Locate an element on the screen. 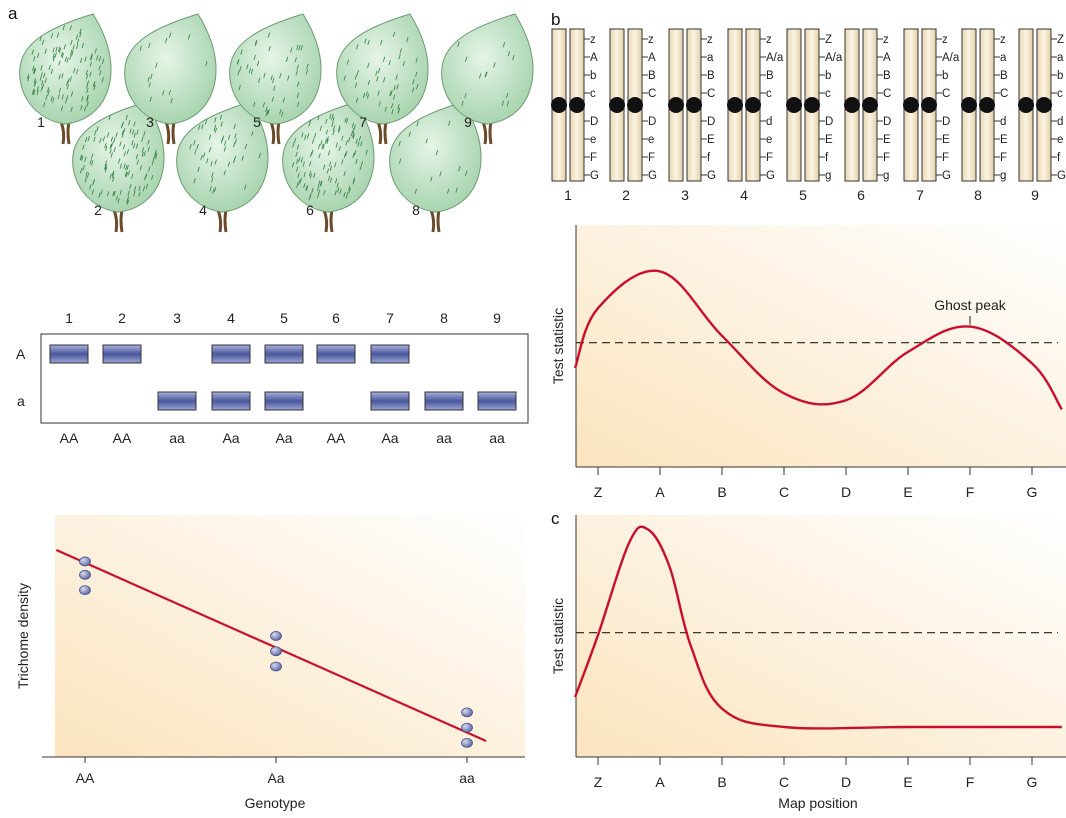  scatter-x-label: Genotype is located at coordinates (275, 803).